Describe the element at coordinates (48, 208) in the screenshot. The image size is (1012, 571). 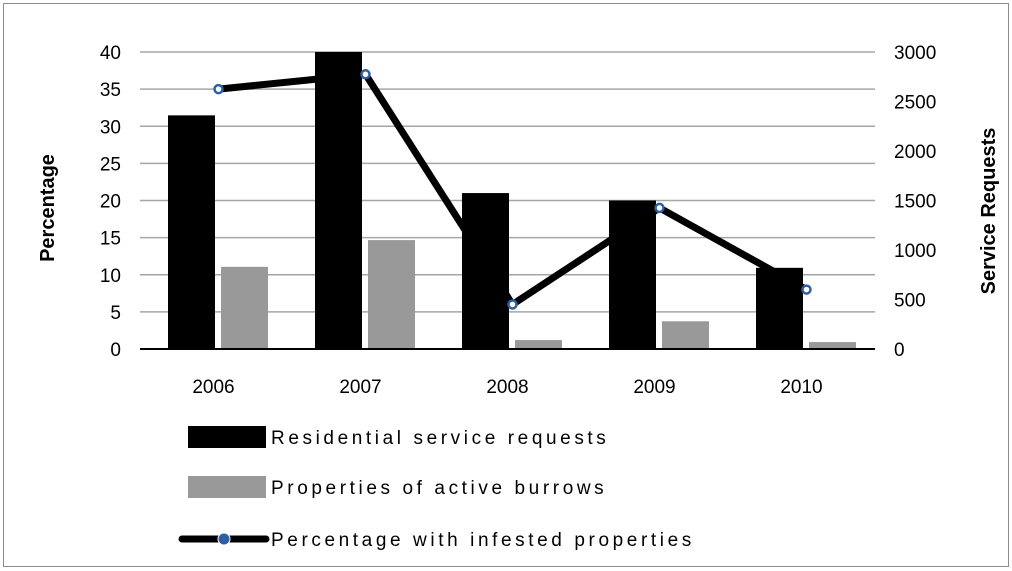
I see `y-axis-title: Percentage` at that location.